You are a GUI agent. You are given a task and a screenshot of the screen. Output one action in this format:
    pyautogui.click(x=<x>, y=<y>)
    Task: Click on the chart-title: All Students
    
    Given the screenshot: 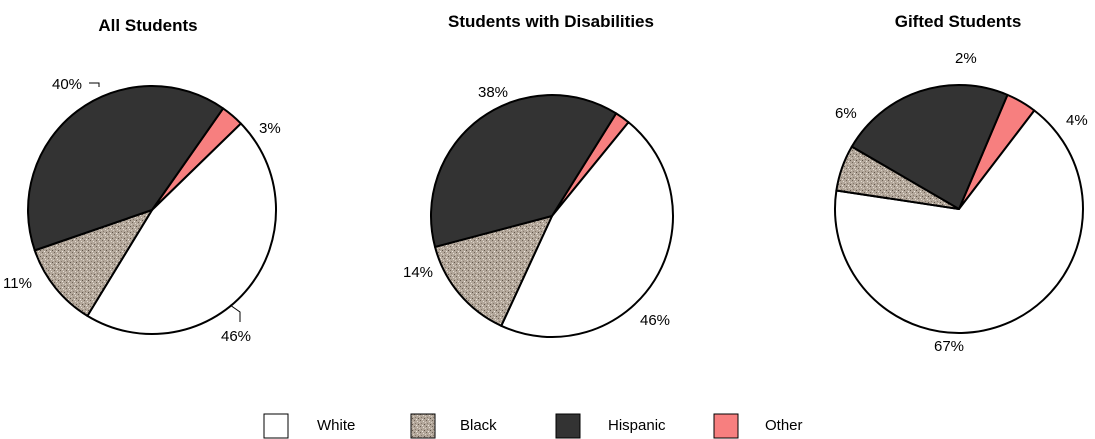 What is the action you would take?
    pyautogui.click(x=147, y=25)
    